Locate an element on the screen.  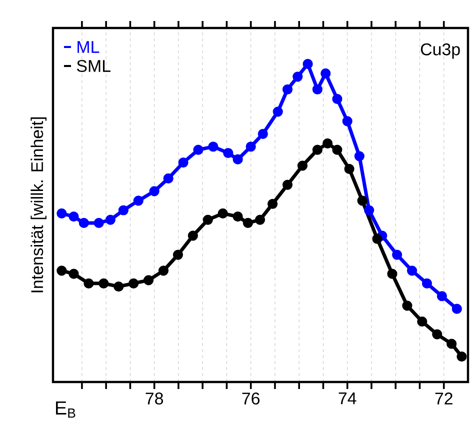
x-tick-label: 76 is located at coordinates (251, 398).